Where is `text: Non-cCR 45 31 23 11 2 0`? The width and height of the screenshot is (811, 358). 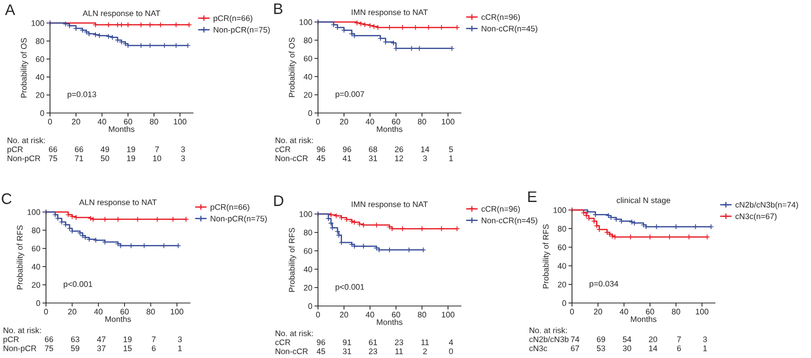
text: Non-cCR 45 31 23 11 2 0 is located at coordinates (364, 351).